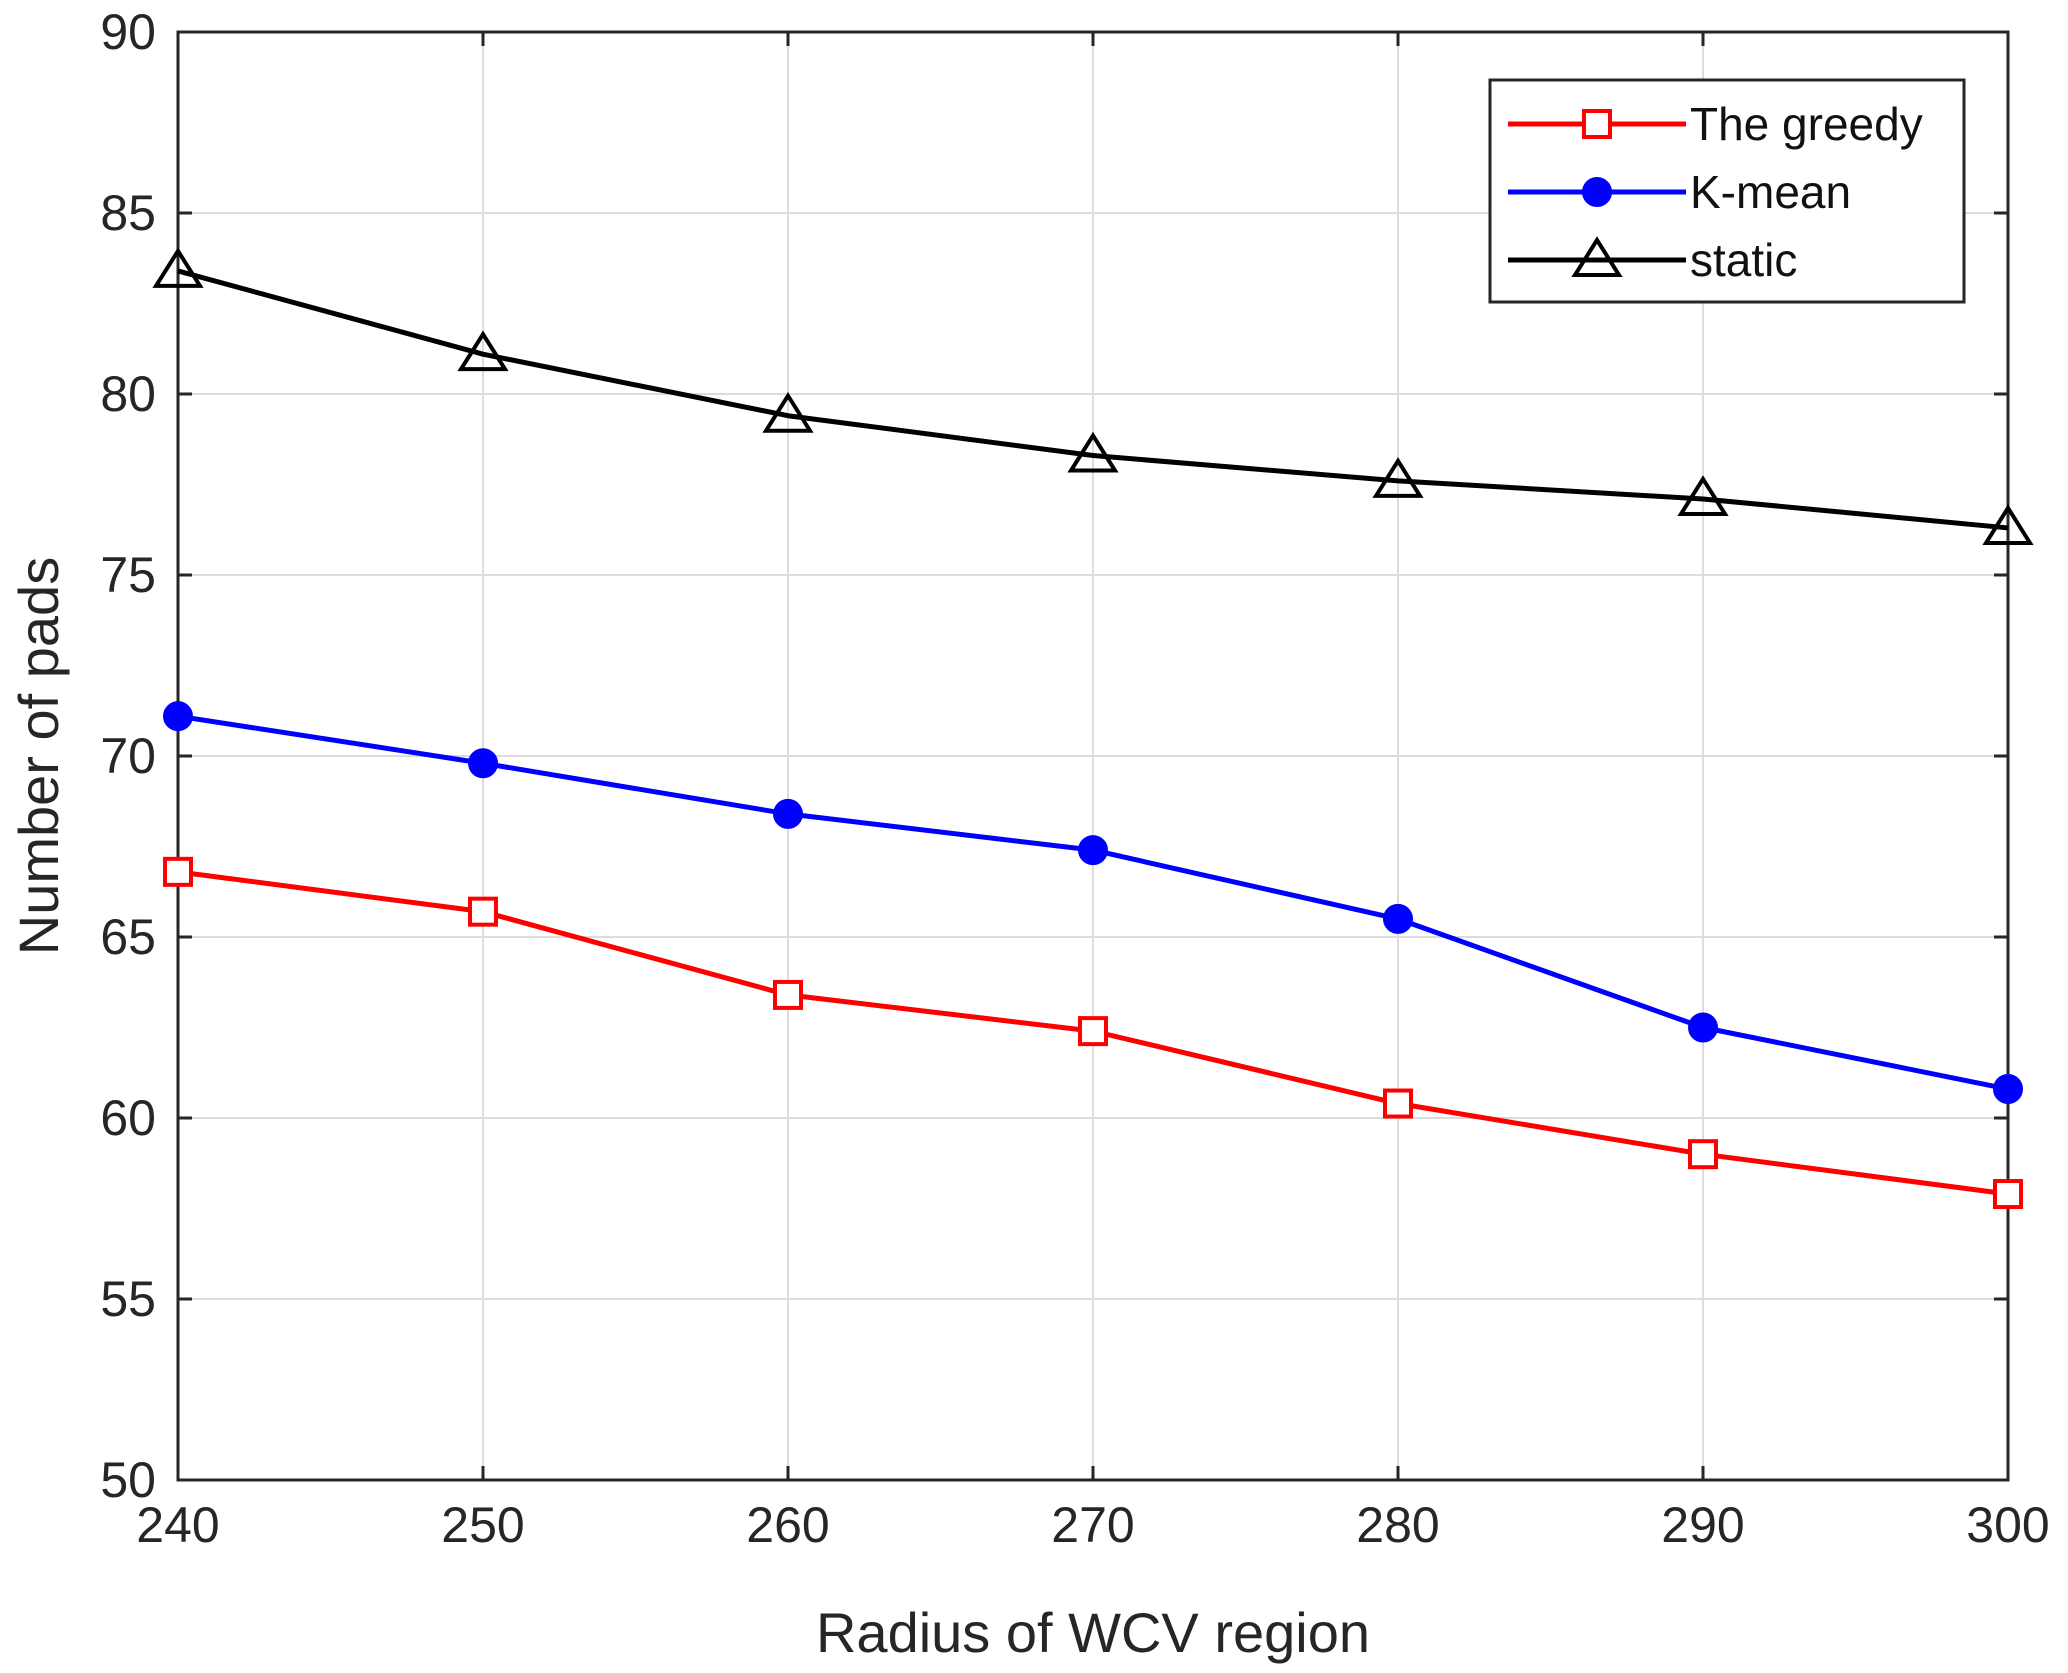 Image resolution: width=2068 pixels, height=1673 pixels. I want to click on legend: The greedy K-mean static, so click(1727, 191).